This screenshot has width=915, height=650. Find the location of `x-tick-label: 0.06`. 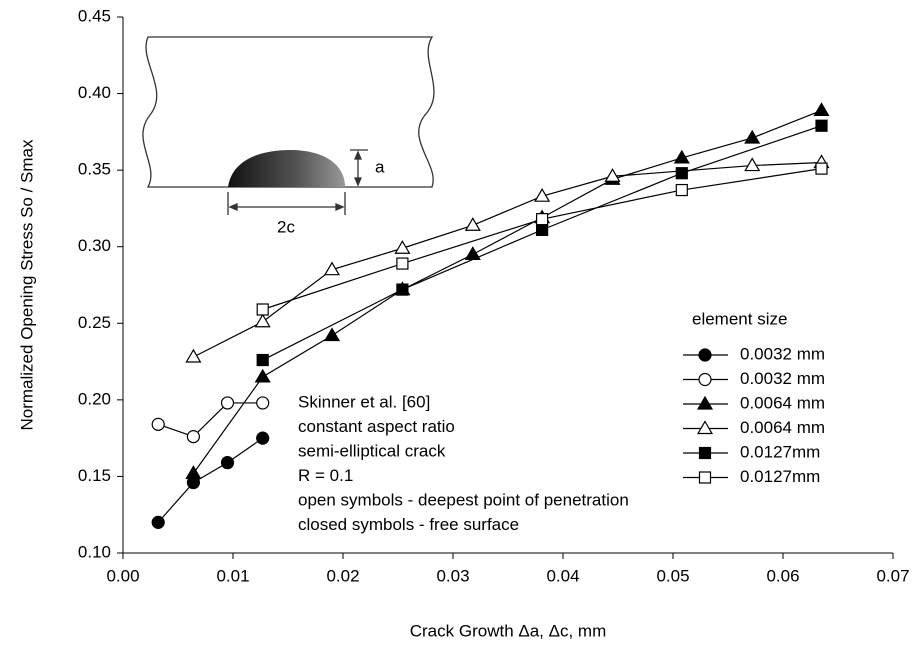

x-tick-label: 0.06 is located at coordinates (782, 575).